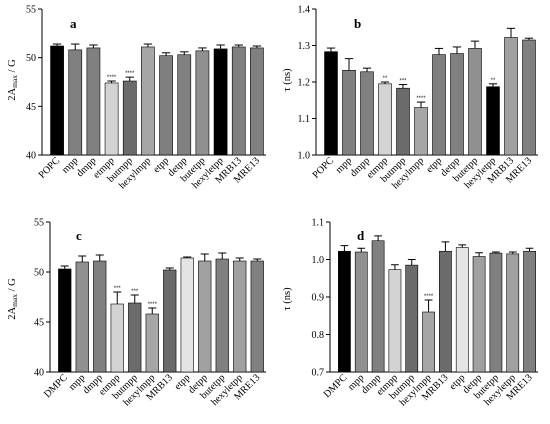  I want to click on bar-b-etpp, so click(439, 105).